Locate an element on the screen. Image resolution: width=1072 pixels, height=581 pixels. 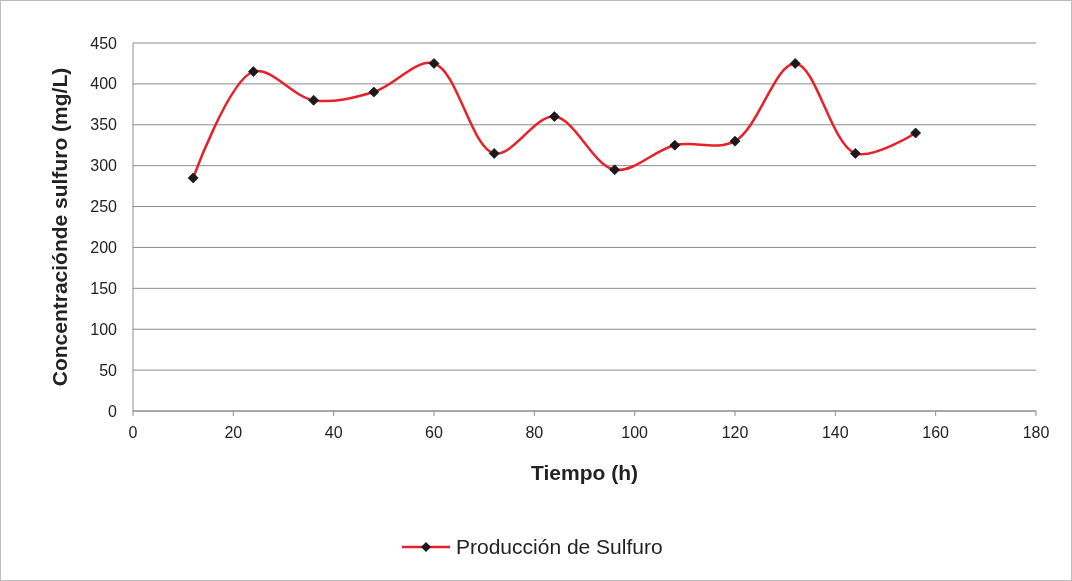
x-tick-label: 20 is located at coordinates (233, 432).